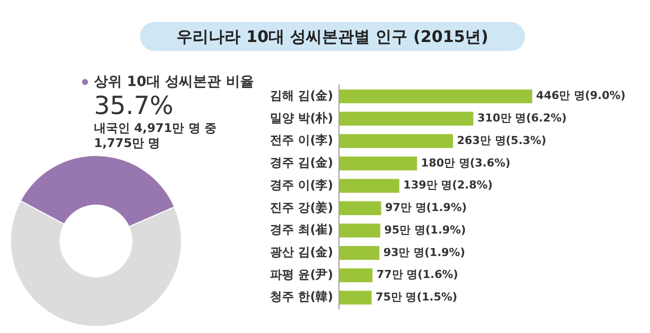 The width and height of the screenshot is (650, 333). Describe the element at coordinates (302, 117) in the screenshot. I see `y-tick-label: 밀양 박(朴)` at that location.